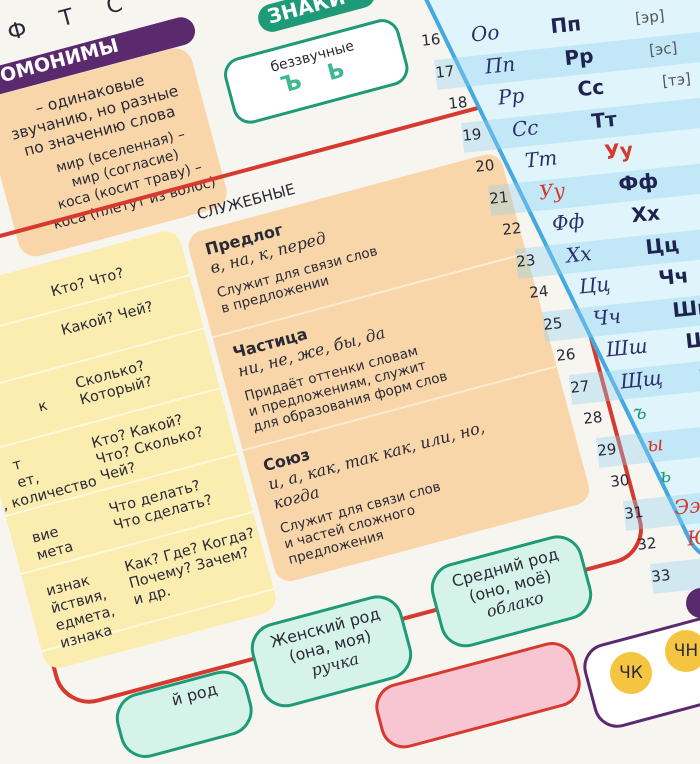 The width and height of the screenshot is (700, 764). Describe the element at coordinates (665, 475) in the screenshot. I see `cursive-letter: ь` at that location.